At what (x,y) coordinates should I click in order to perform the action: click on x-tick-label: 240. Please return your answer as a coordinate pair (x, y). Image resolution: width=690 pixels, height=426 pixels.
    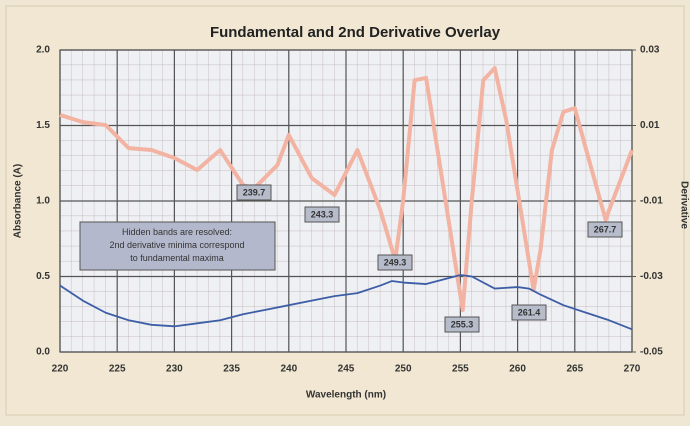
    Looking at the image, I should click on (288, 369).